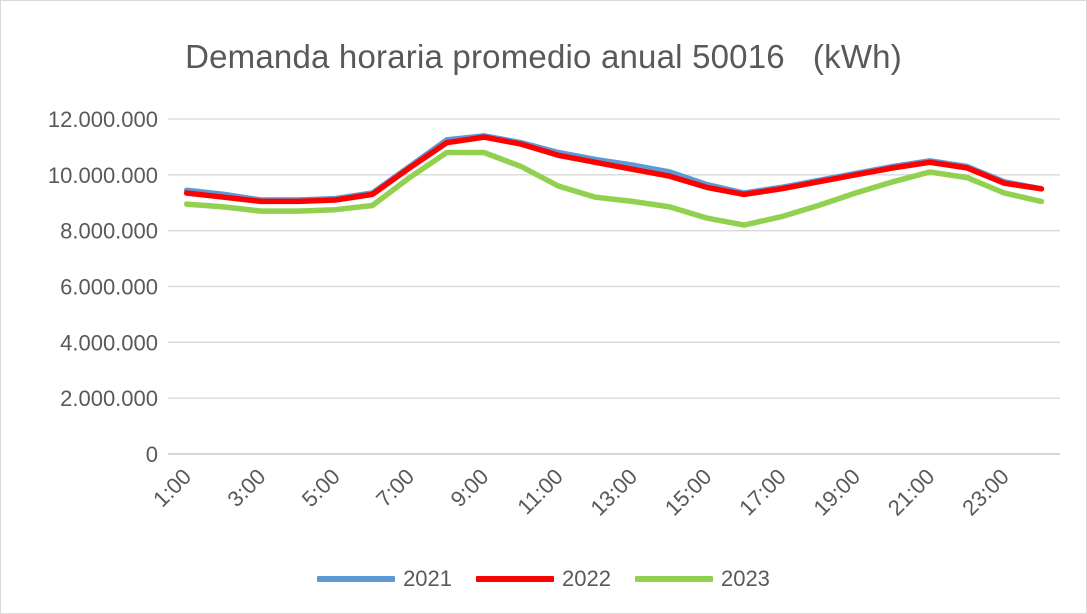 The width and height of the screenshot is (1087, 614). I want to click on legend-item-2022: 2022, so click(543, 579).